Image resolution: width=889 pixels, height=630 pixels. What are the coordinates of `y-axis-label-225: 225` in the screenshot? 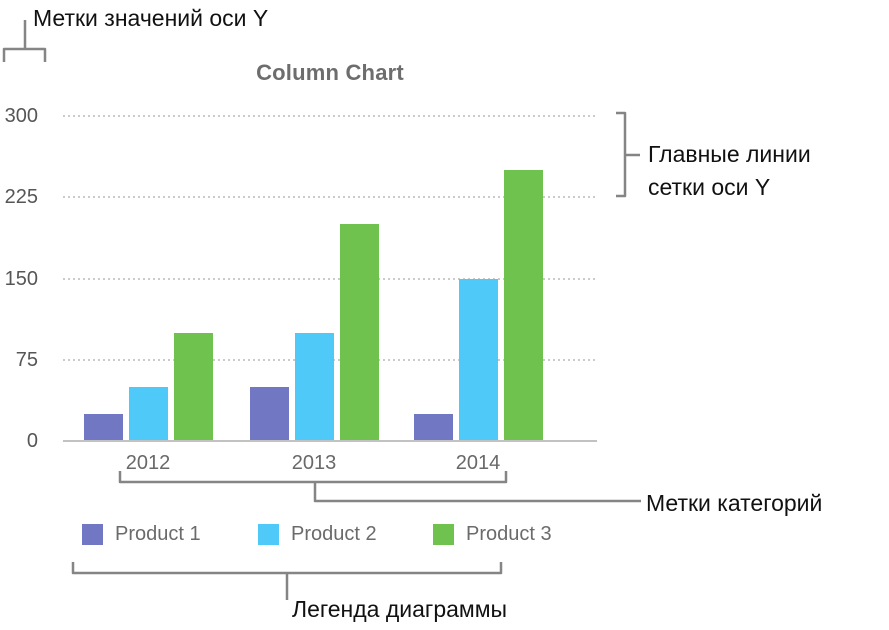 It's located at (21, 197).